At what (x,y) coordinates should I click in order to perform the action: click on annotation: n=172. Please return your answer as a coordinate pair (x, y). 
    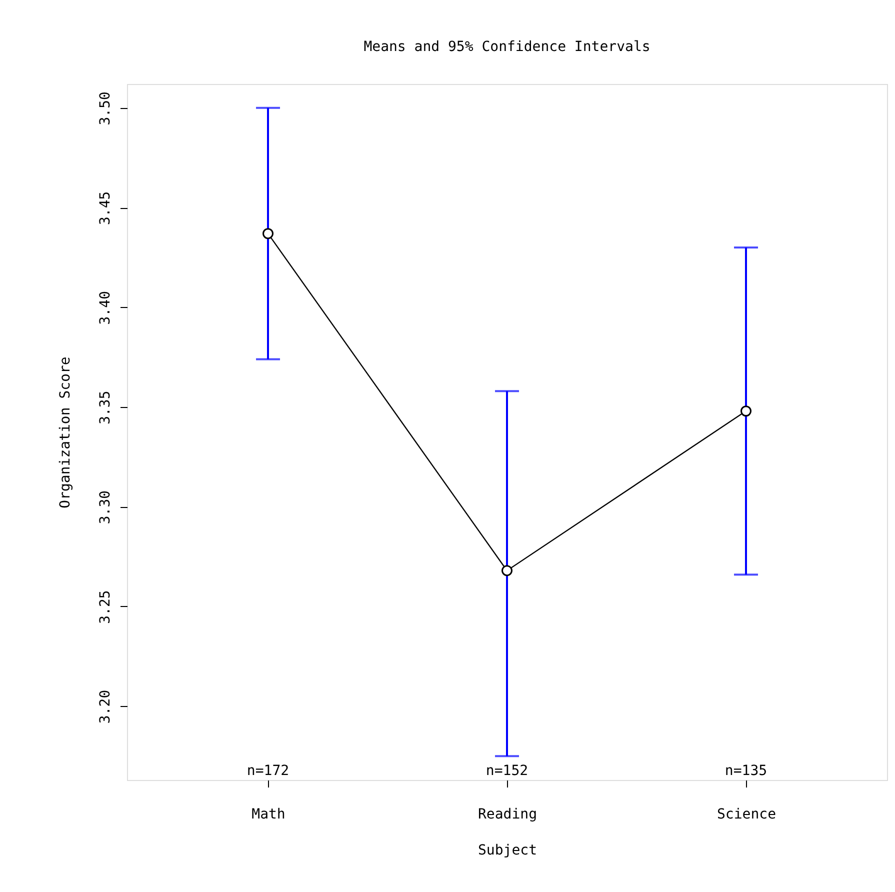
    Looking at the image, I should click on (268, 771).